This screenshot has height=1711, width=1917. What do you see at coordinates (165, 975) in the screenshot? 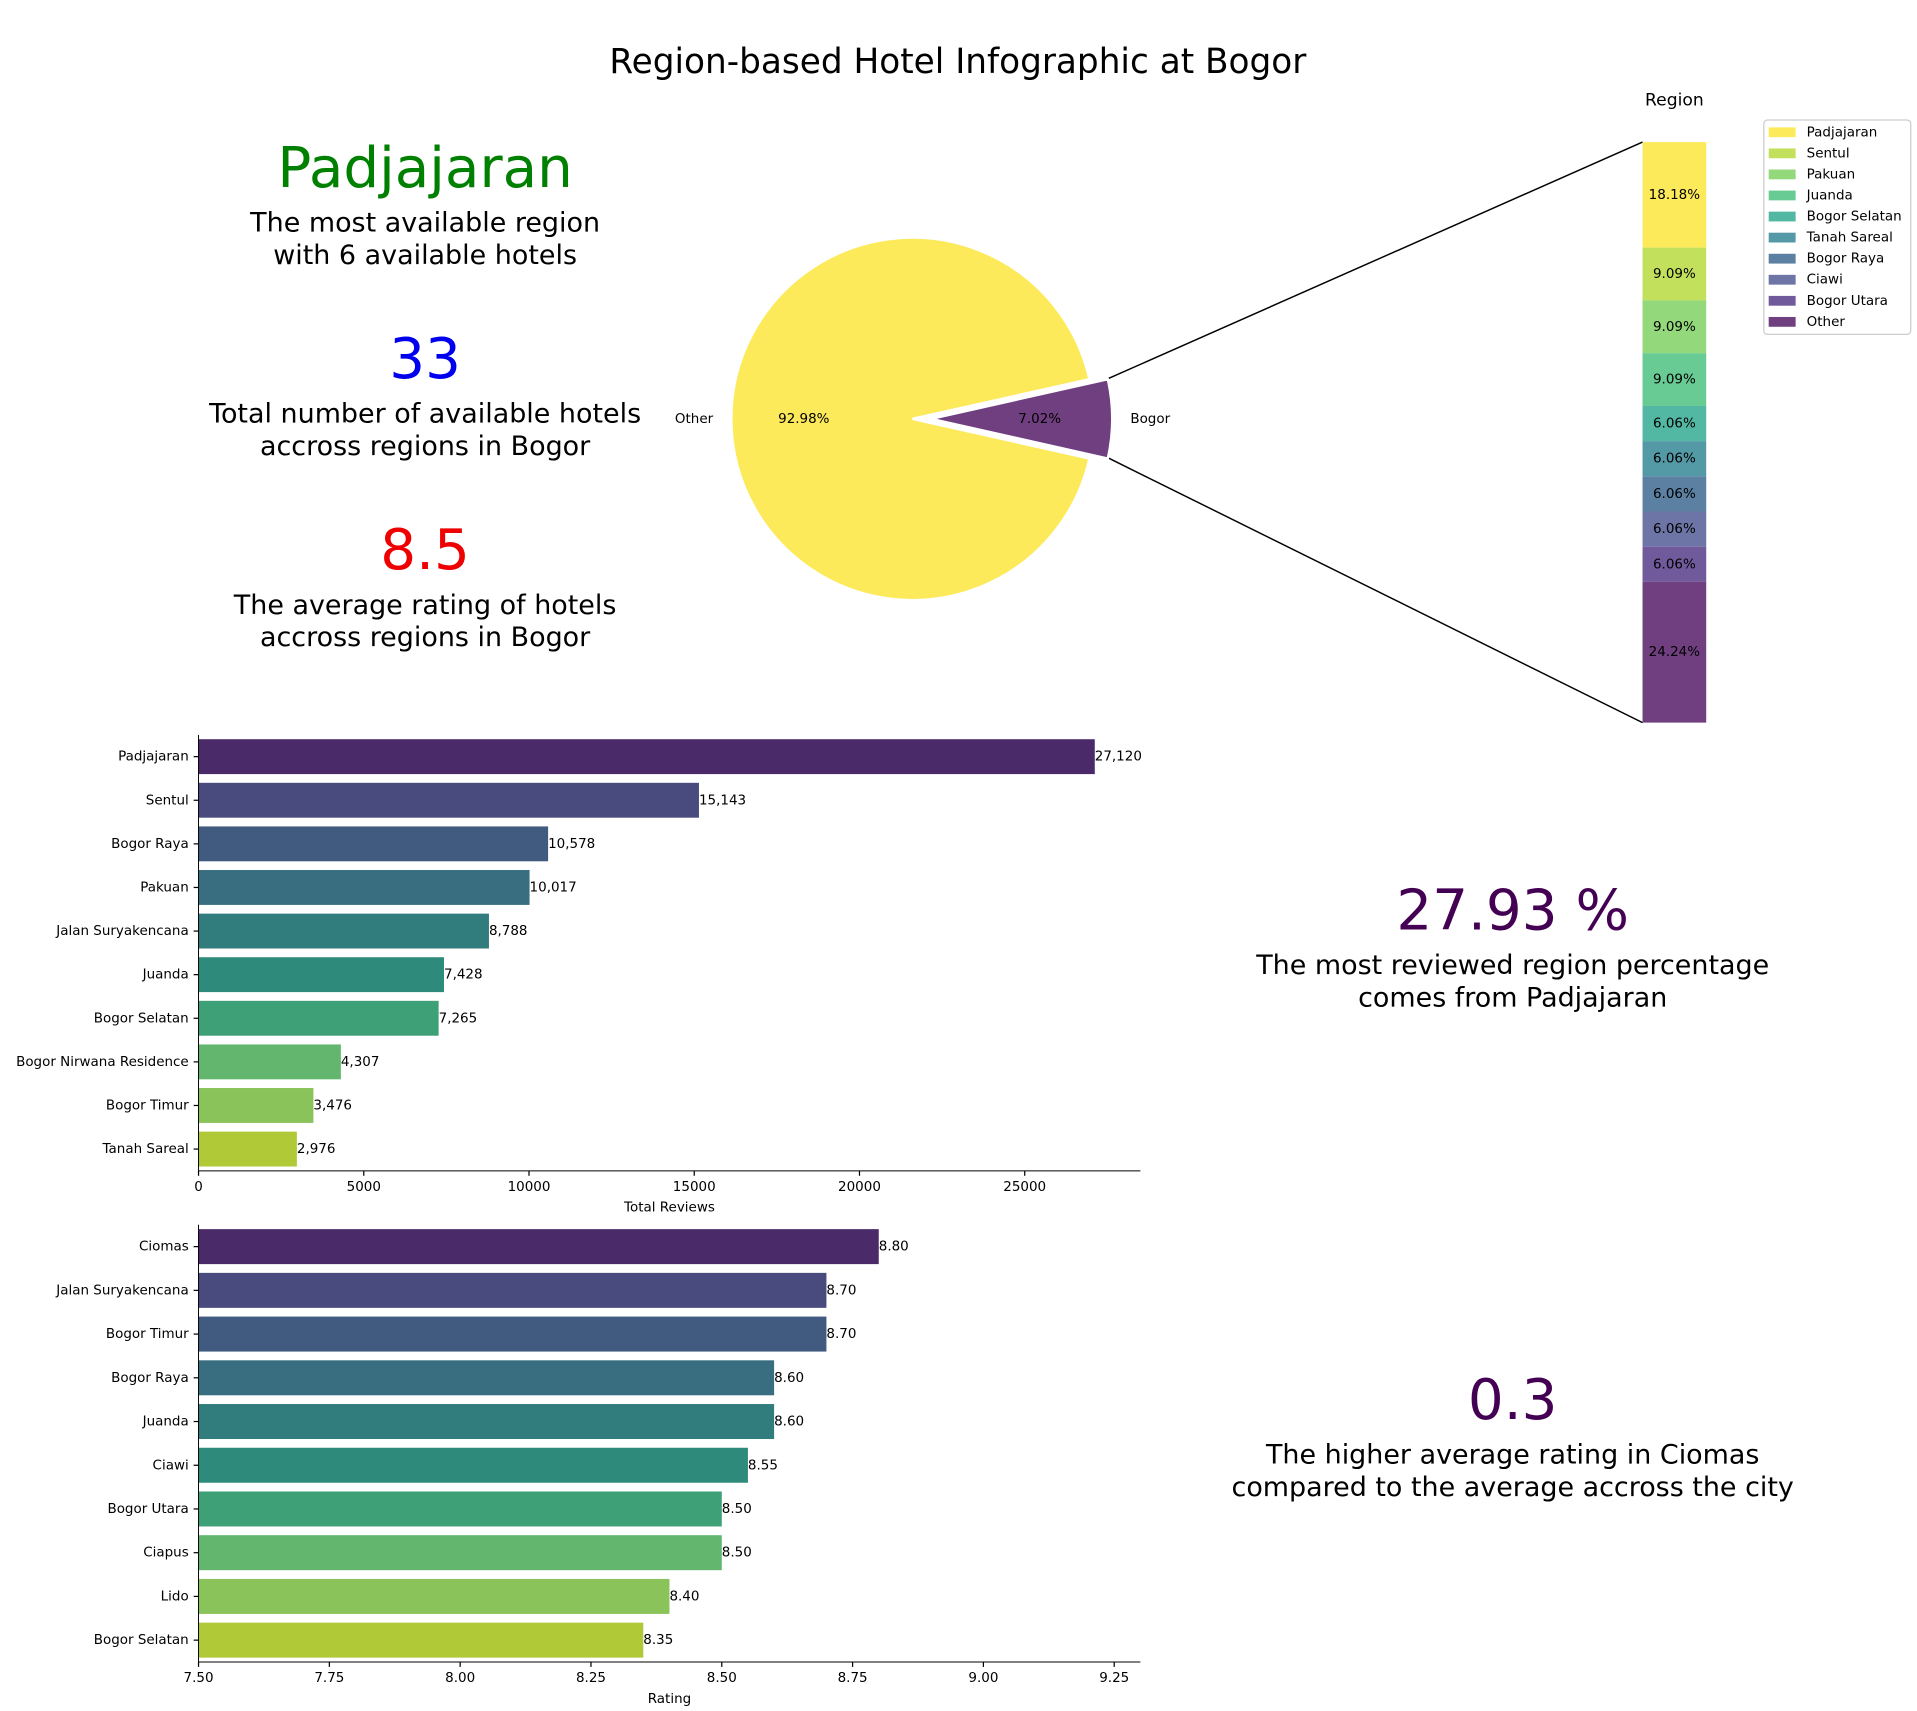
I see `y-tick-label: Juanda` at bounding box center [165, 975].